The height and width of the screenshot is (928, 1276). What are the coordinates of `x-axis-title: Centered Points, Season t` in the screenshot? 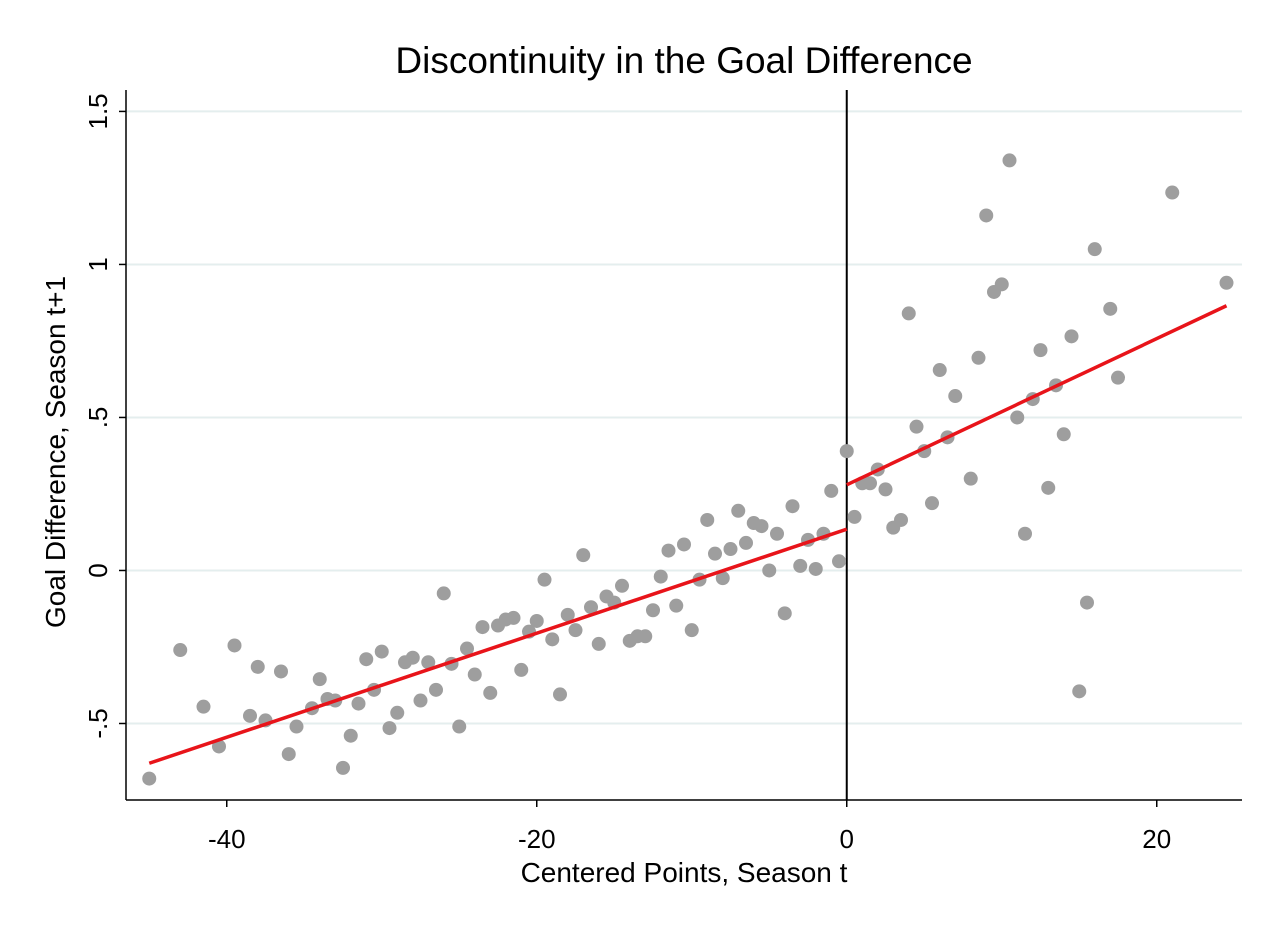 It's located at (684, 872).